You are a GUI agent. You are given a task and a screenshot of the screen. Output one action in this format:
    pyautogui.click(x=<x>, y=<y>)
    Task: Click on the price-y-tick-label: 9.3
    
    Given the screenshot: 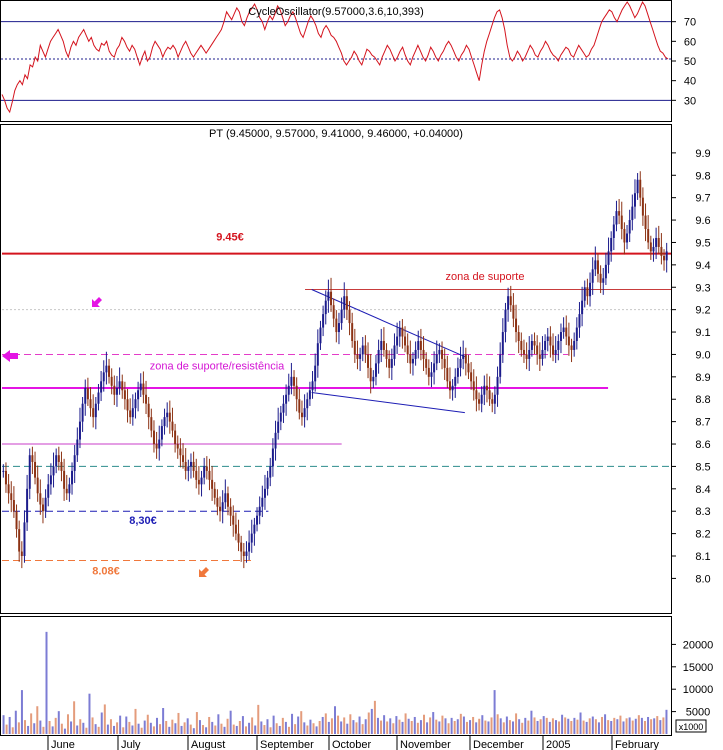 What is the action you would take?
    pyautogui.click(x=702, y=288)
    